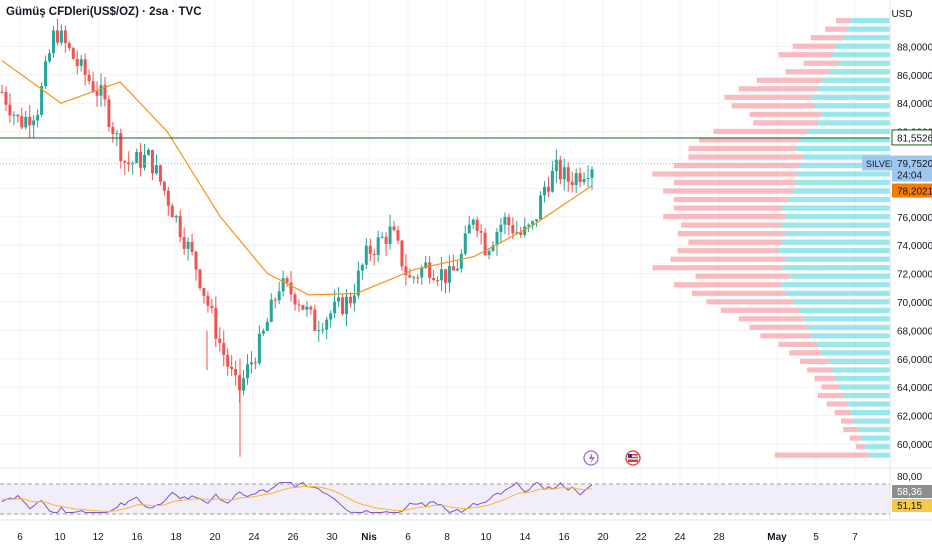  I want to click on time-tick-label: 28, so click(719, 537).